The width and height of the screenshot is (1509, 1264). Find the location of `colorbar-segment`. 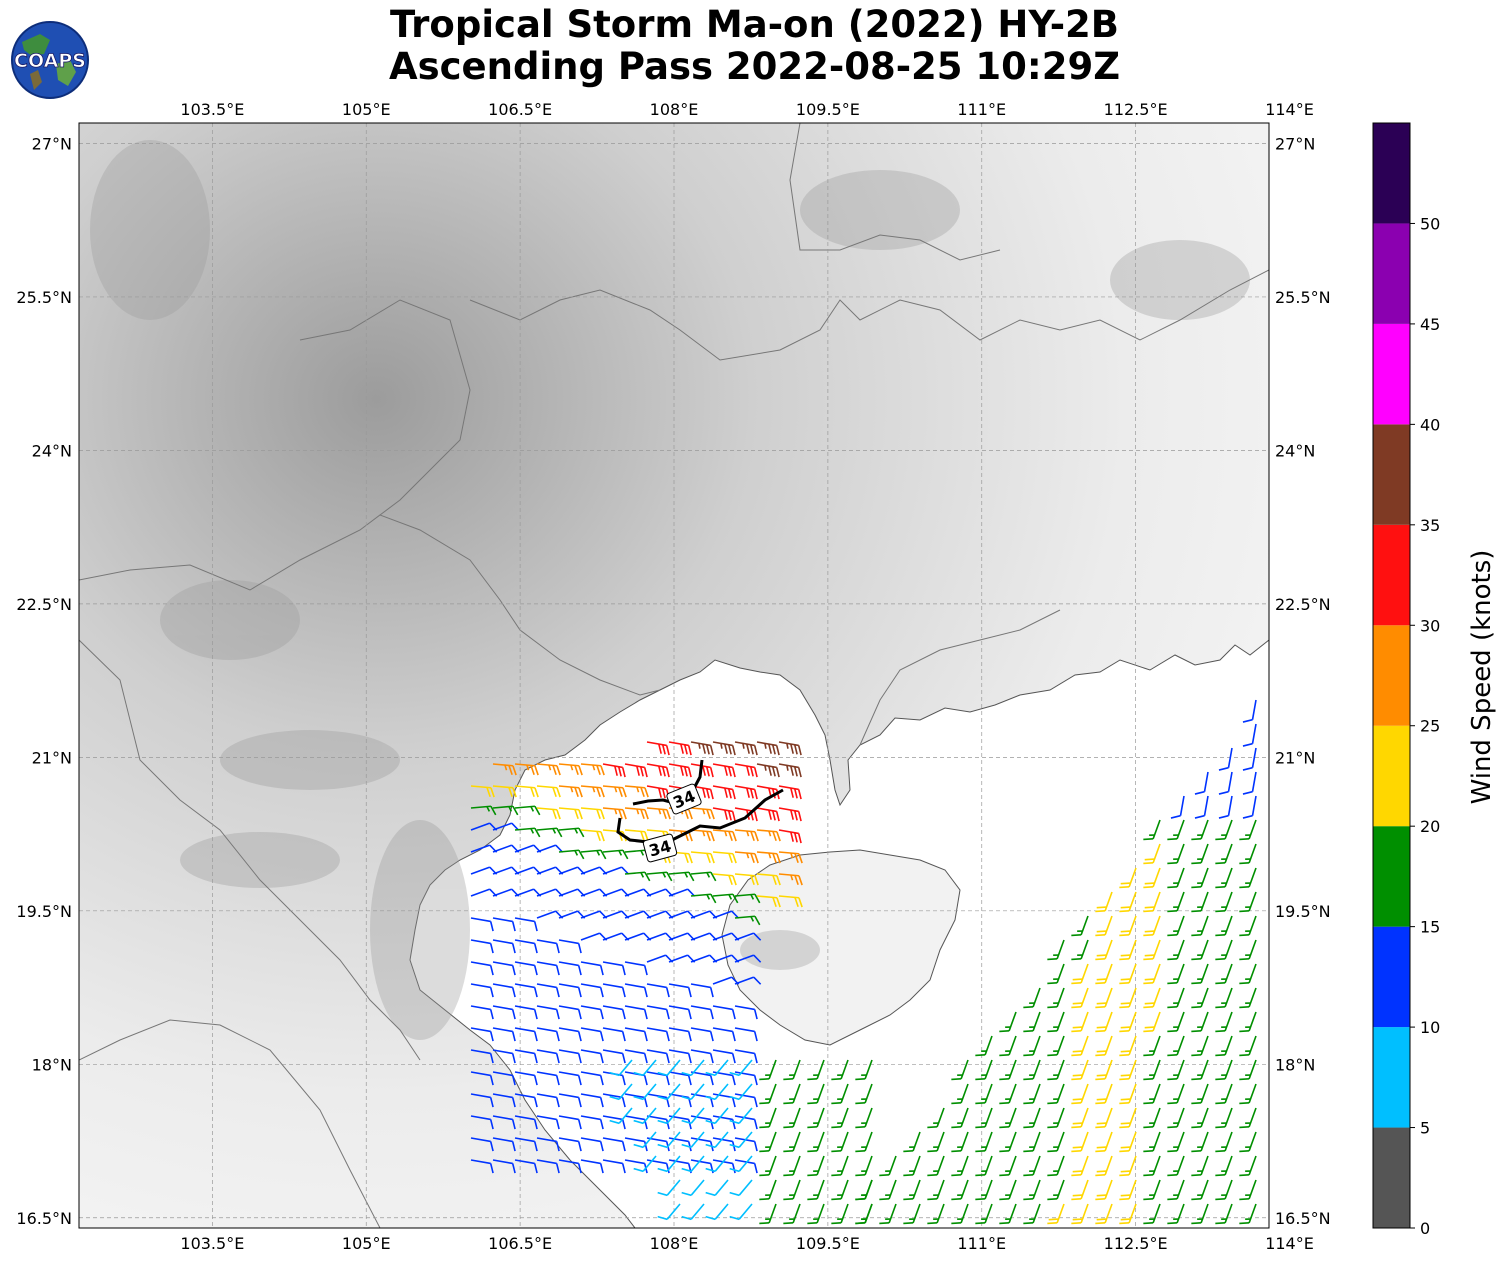

colorbar-segment is located at coordinates (1391, 876).